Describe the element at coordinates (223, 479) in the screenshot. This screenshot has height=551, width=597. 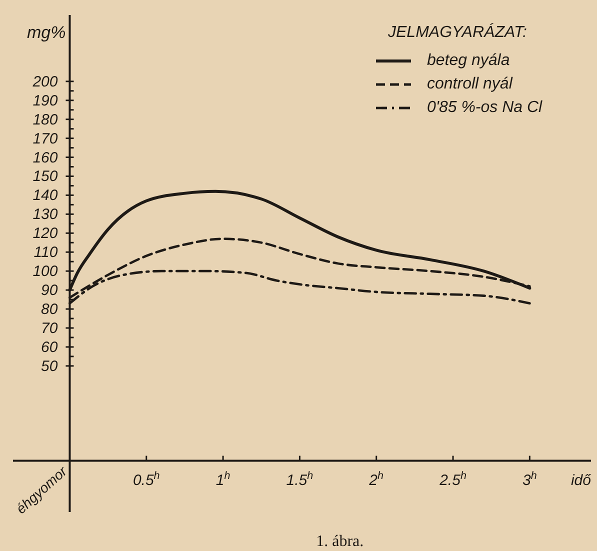
I see `x-tick-label: 1$^{h}$` at that location.